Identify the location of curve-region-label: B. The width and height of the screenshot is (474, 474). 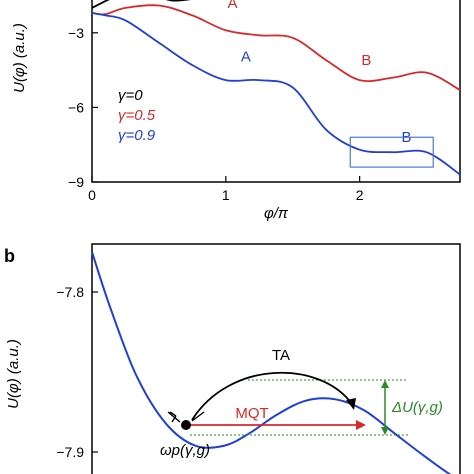
(366, 60).